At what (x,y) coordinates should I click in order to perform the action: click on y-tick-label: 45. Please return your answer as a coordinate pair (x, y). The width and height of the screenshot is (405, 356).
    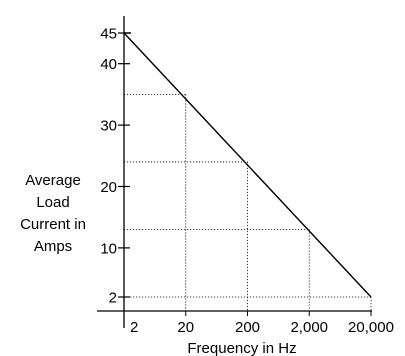
    Looking at the image, I should click on (108, 34).